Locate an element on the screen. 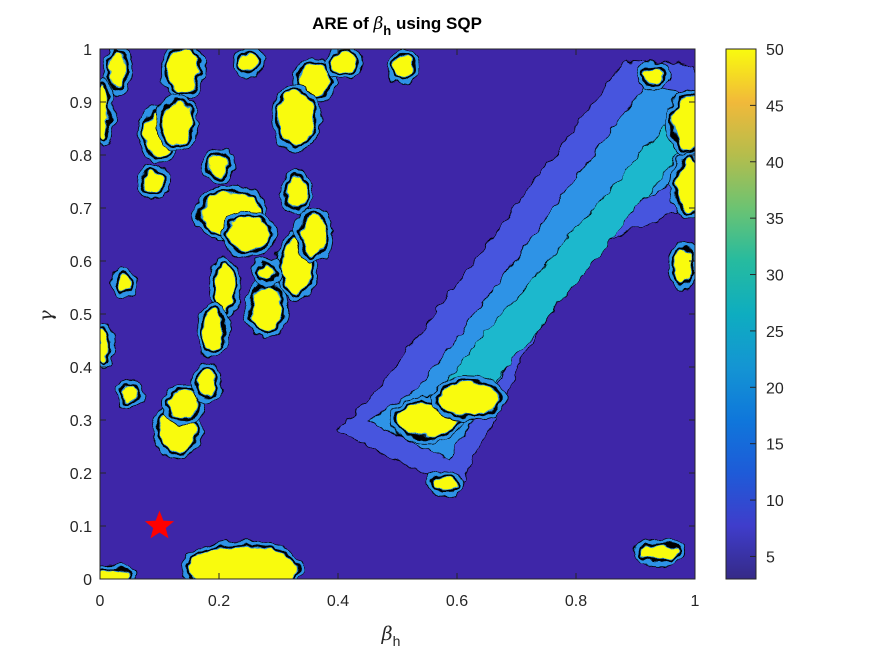 This screenshot has width=875, height=656. y-tick-label: 0.9 is located at coordinates (81, 103).